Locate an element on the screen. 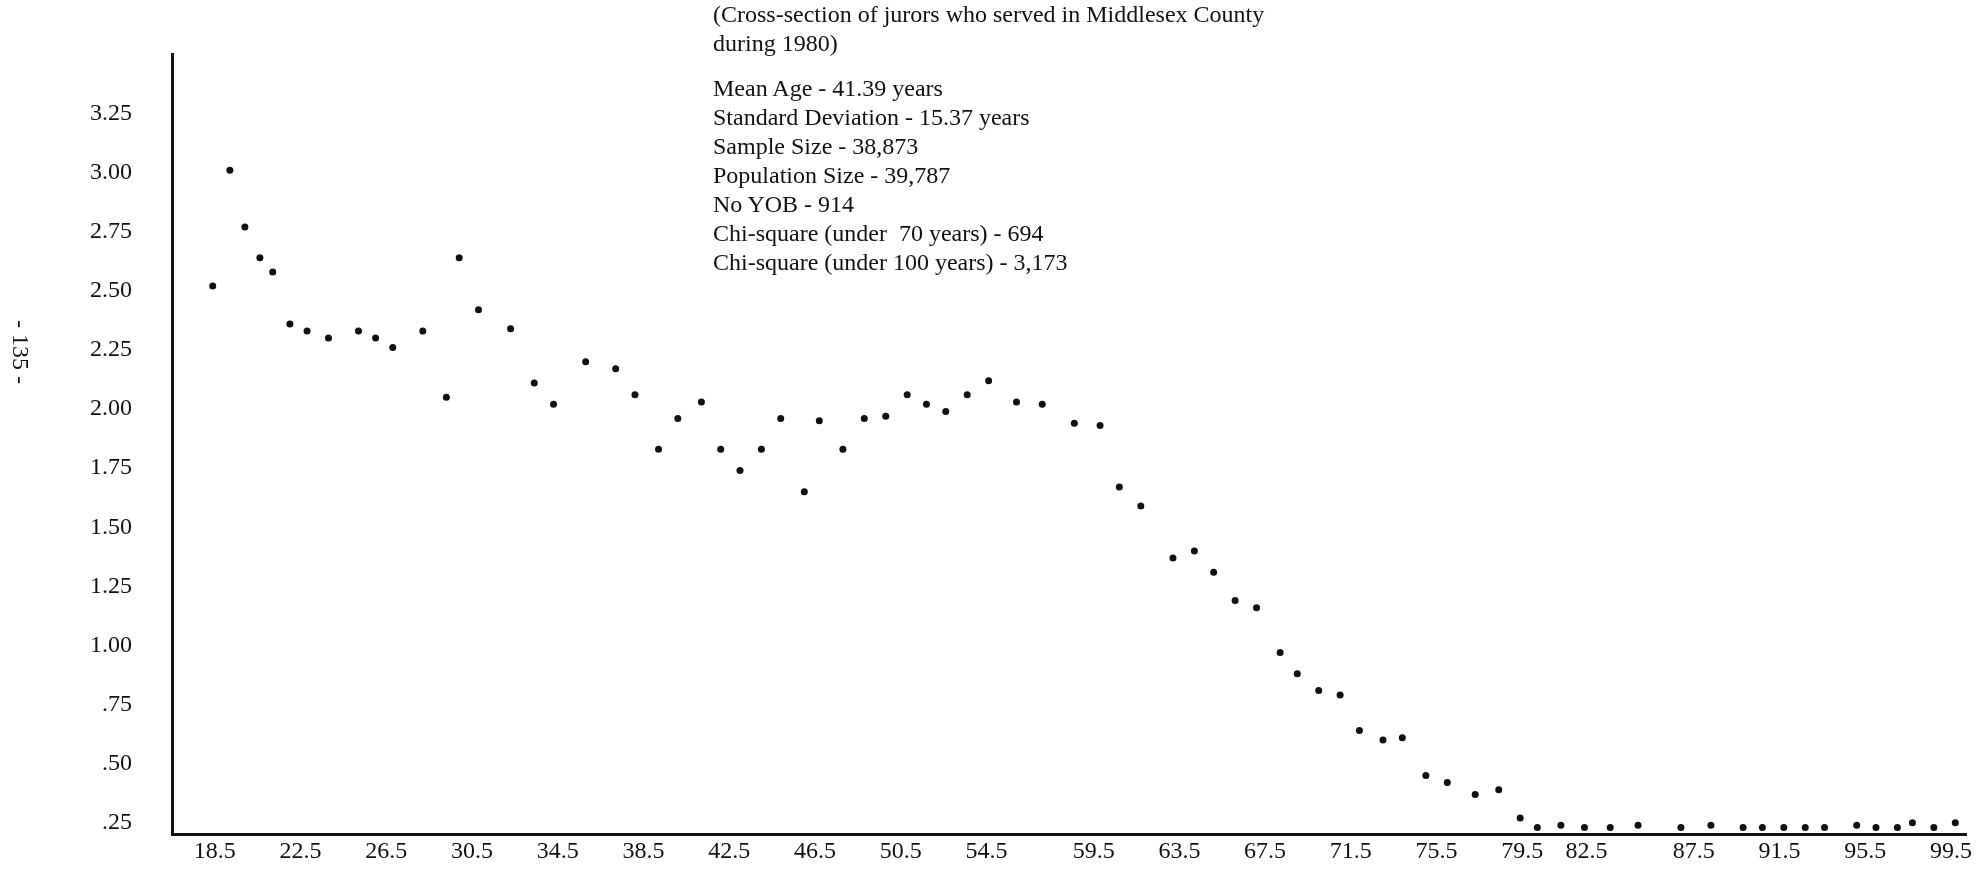 This screenshot has height=889, width=1984. y-tick-label: 2.50 is located at coordinates (111, 289).